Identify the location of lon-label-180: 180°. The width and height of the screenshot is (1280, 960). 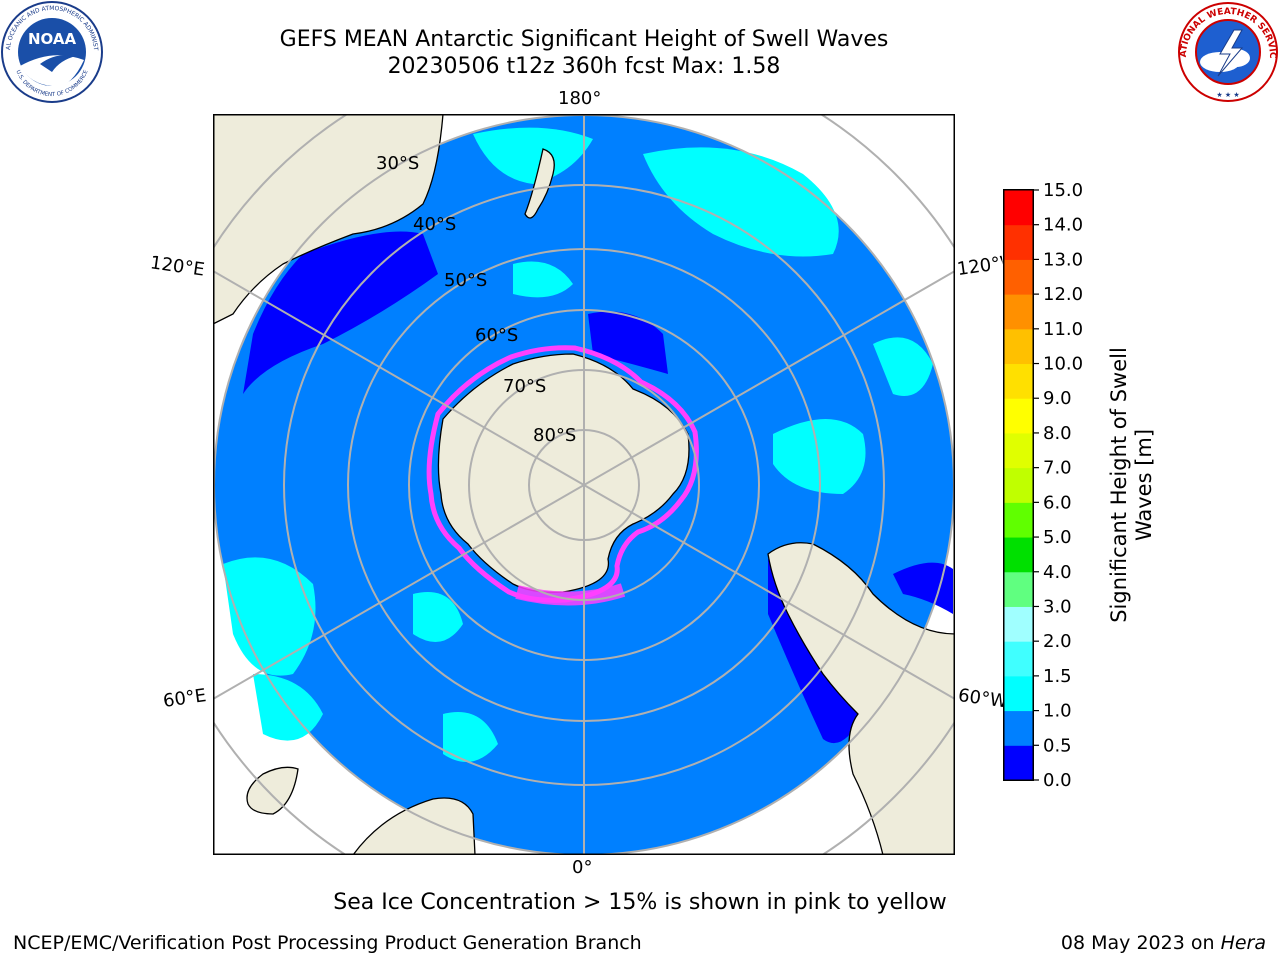
(580, 98).